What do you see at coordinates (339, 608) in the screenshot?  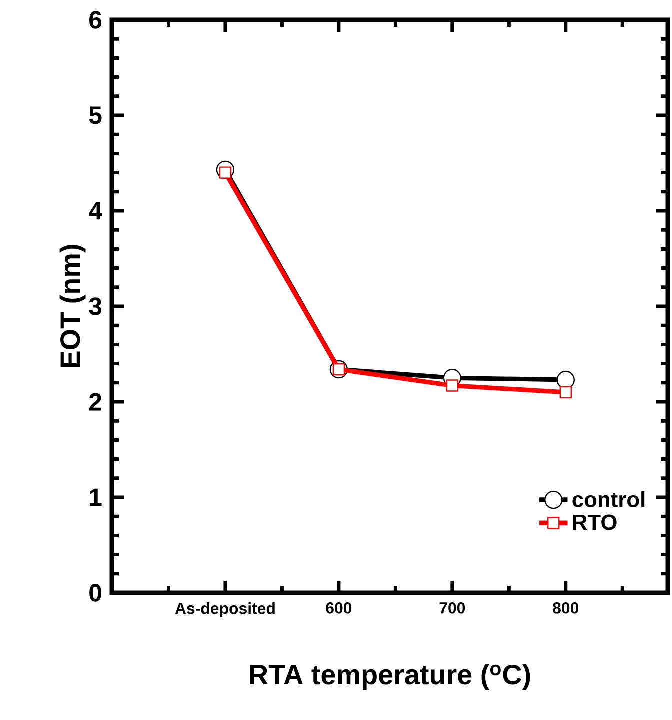 I see `x-tick-label: 600` at bounding box center [339, 608].